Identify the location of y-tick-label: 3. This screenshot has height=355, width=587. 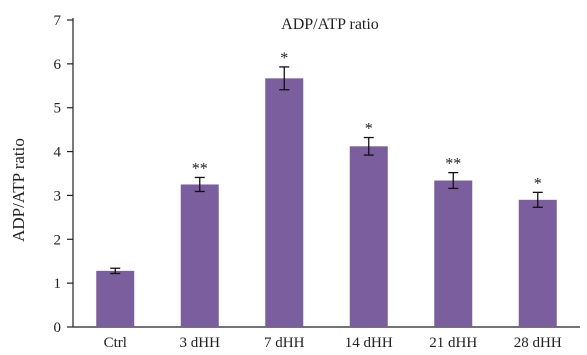
(58, 196).